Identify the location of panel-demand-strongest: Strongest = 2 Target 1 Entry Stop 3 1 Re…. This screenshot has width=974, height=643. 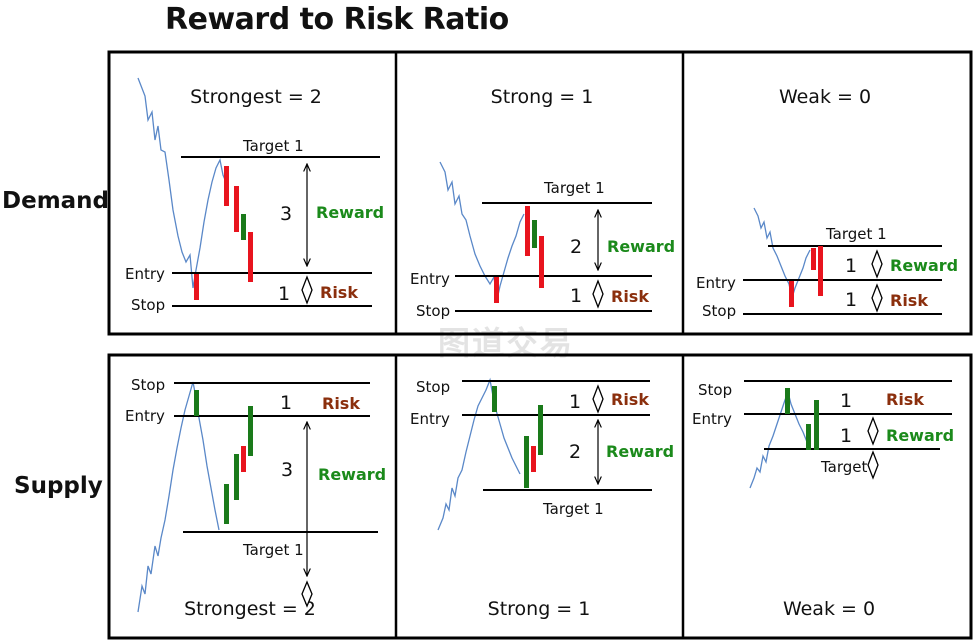
(254, 195).